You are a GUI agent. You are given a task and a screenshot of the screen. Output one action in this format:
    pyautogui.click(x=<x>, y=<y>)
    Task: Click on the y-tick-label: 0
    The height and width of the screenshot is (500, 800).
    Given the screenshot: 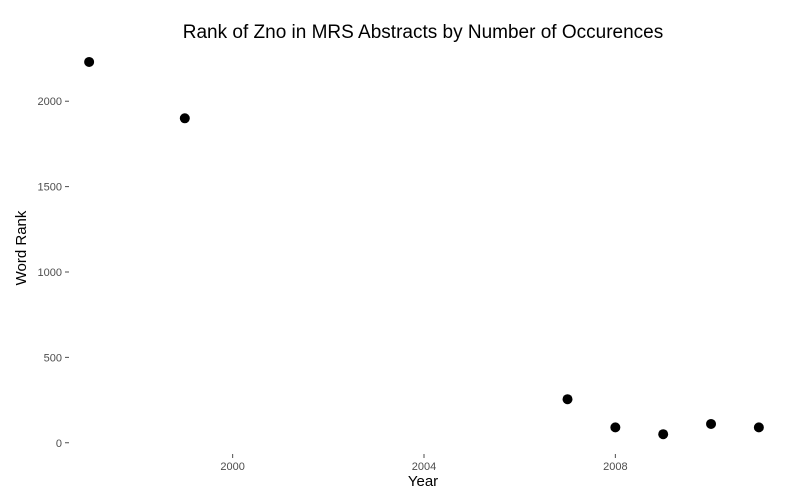 What is the action you would take?
    pyautogui.click(x=59, y=444)
    